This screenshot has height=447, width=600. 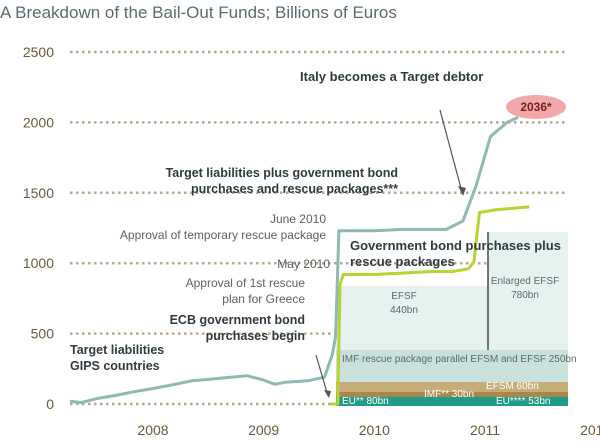 What do you see at coordinates (327, 394) in the screenshot?
I see `ecb-arrowhead` at bounding box center [327, 394].